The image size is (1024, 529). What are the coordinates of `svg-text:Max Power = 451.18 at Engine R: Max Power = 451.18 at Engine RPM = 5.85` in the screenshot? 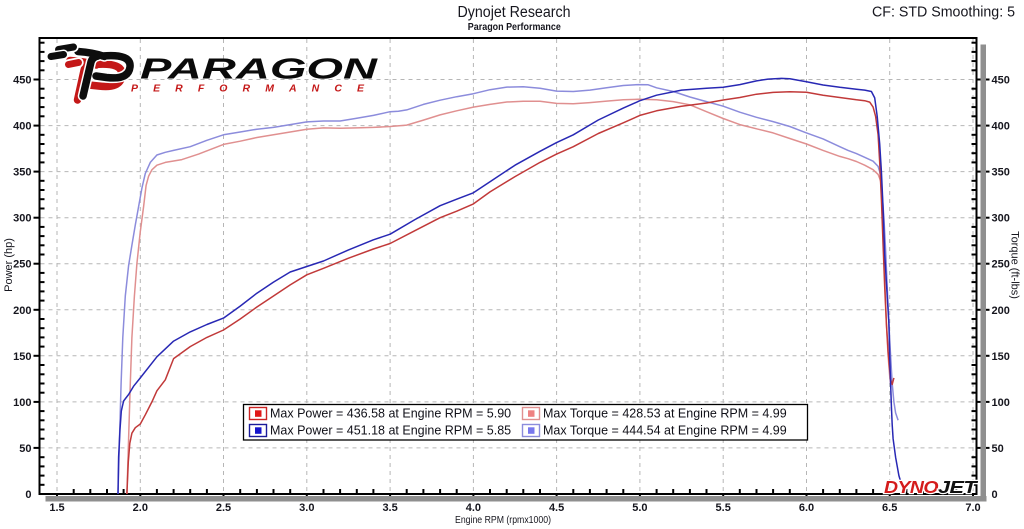 It's located at (390, 431).